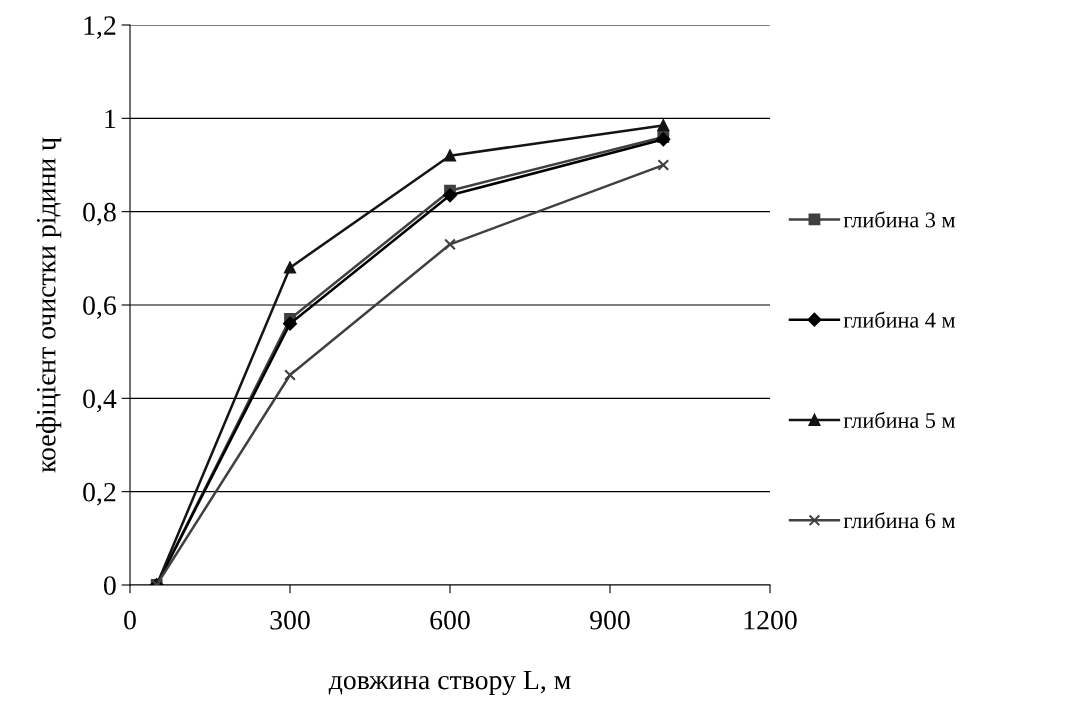 Image resolution: width=1091 pixels, height=722 pixels. What do you see at coordinates (49, 305) in the screenshot?
I see `y-axis-title: коефіцієнт очистки рідини ɥ` at bounding box center [49, 305].